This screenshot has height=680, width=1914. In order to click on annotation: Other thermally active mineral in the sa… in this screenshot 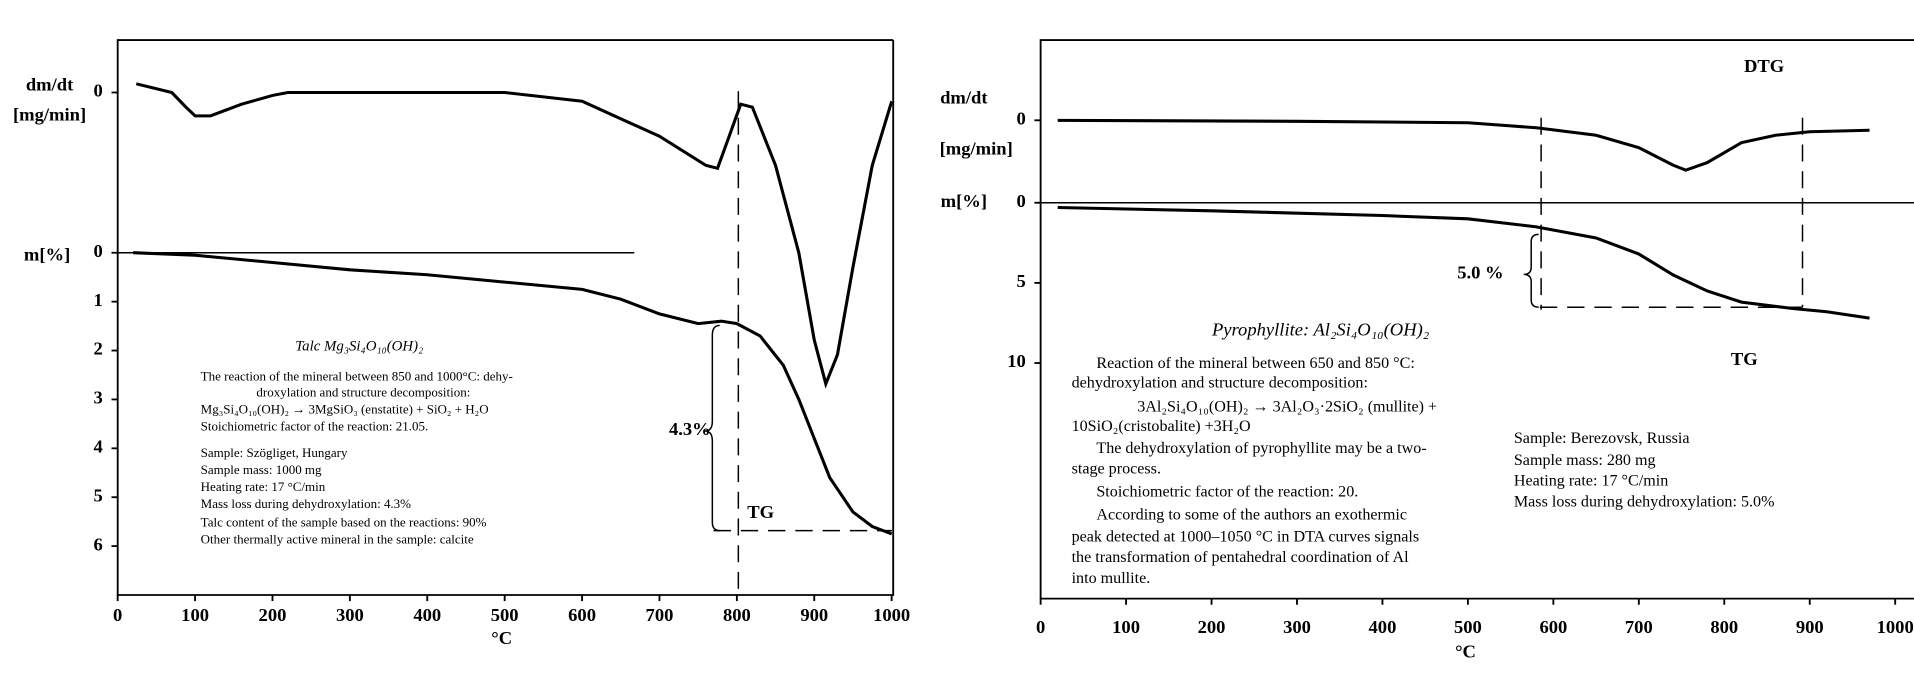, I will do `click(337, 539)`.